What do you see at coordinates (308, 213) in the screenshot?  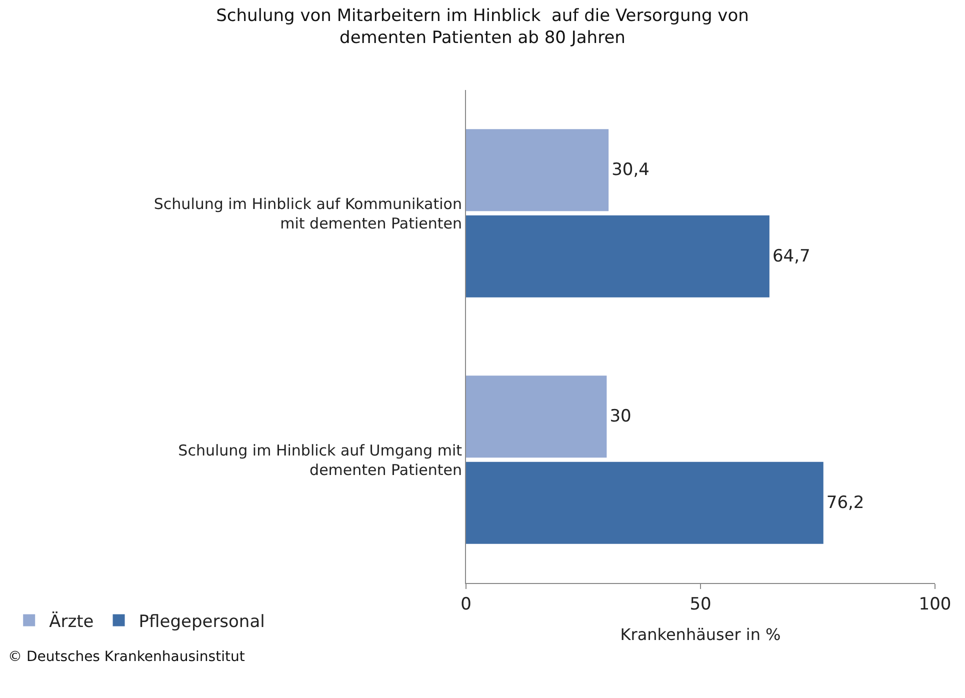 I see `y-tick-label: Schulung im Hinblick auf Kommunikation mit dementen Patienten` at bounding box center [308, 213].